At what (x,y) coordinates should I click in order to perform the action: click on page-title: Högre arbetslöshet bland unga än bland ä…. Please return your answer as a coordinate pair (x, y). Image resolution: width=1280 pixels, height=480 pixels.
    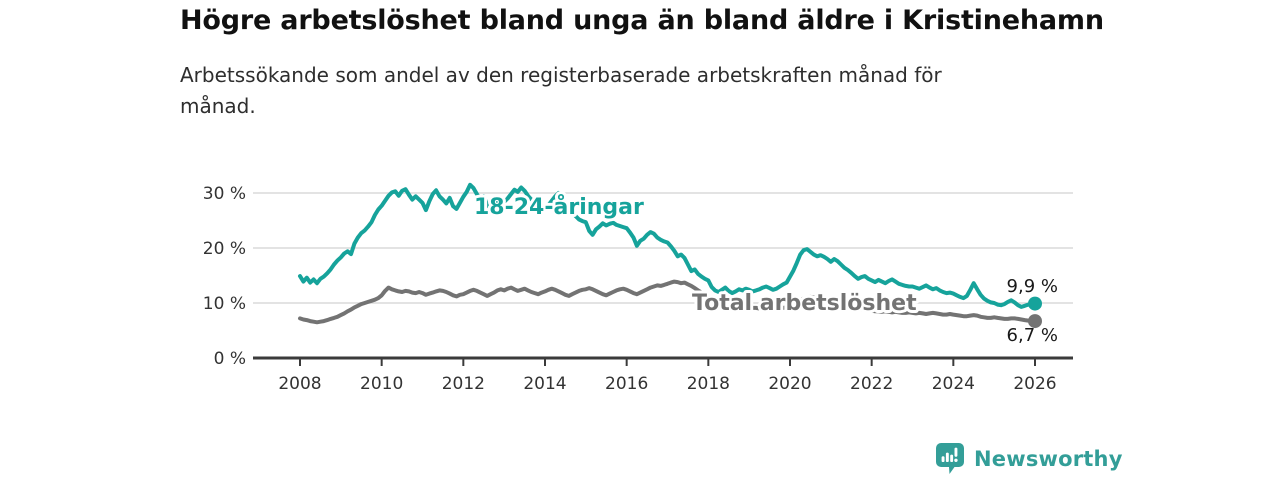
    Looking at the image, I should click on (642, 20).